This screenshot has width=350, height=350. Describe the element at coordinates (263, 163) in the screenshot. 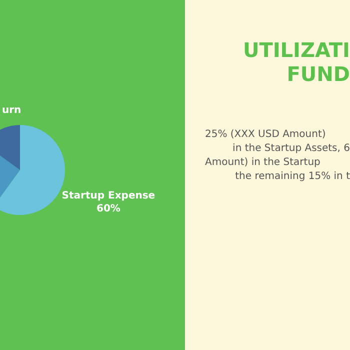

I see `text: Amount) in the Startup` at that location.